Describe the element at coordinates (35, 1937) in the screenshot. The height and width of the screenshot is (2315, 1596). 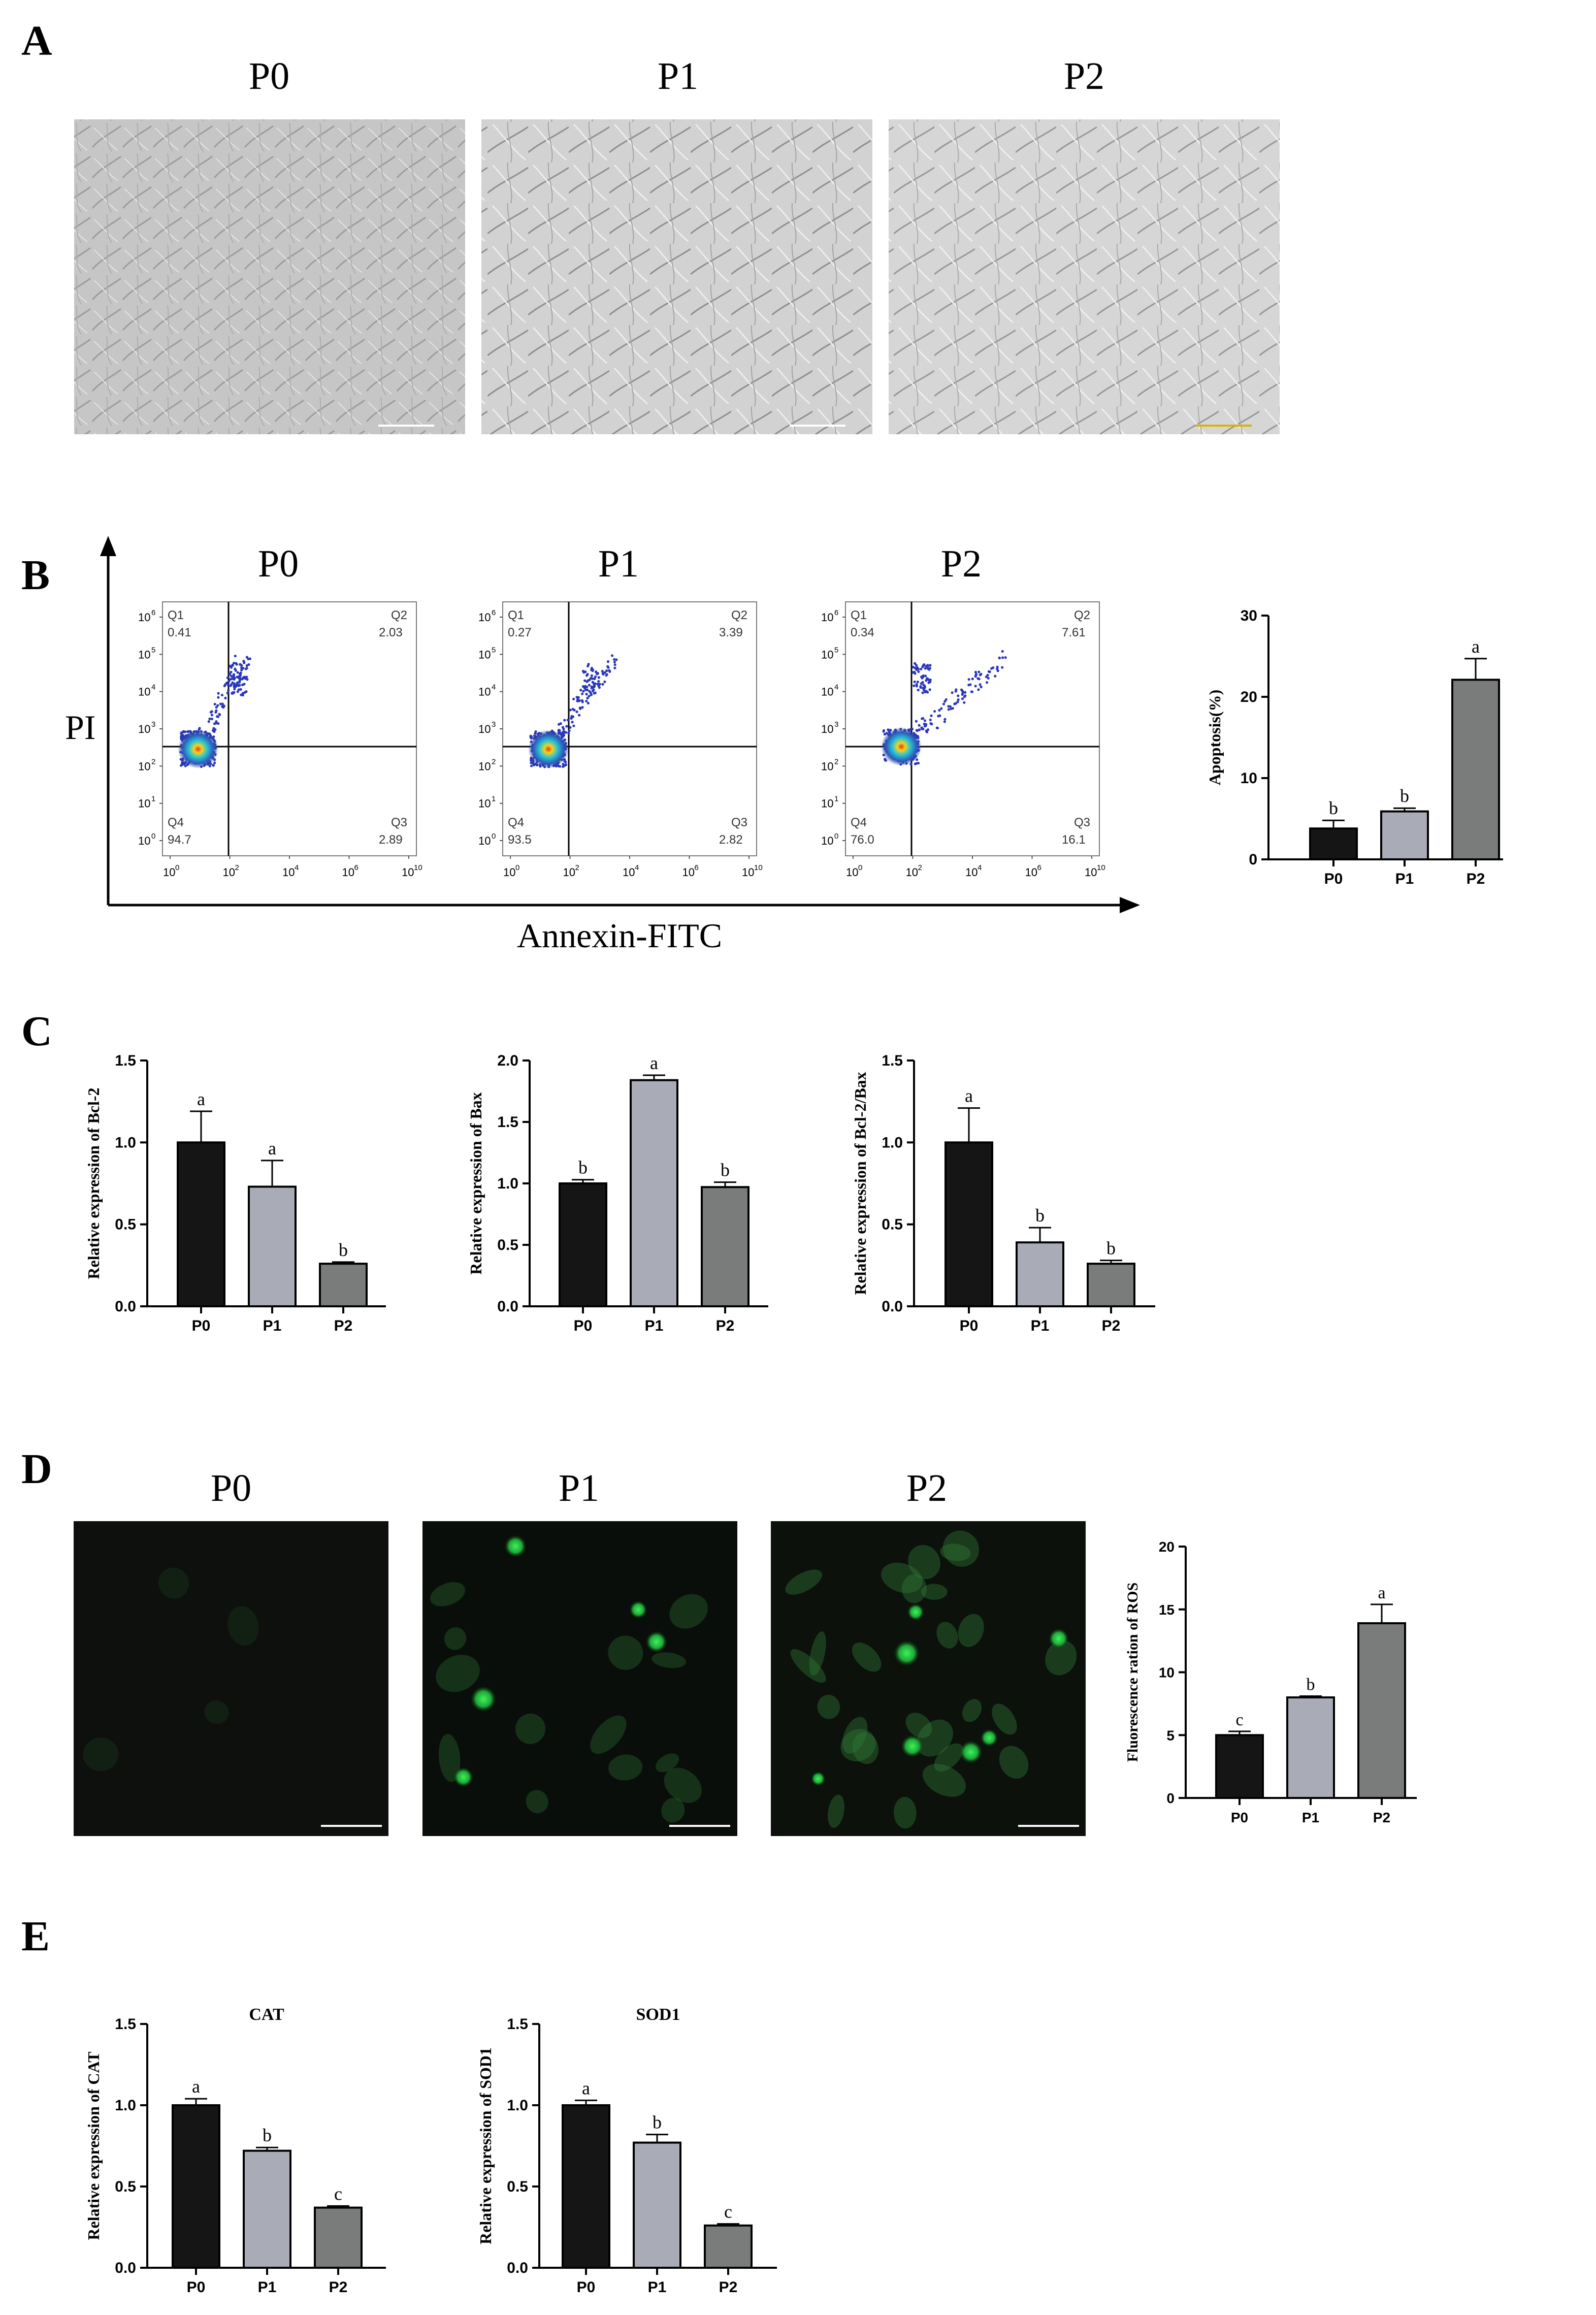
I see `panel-label-e: E` at that location.